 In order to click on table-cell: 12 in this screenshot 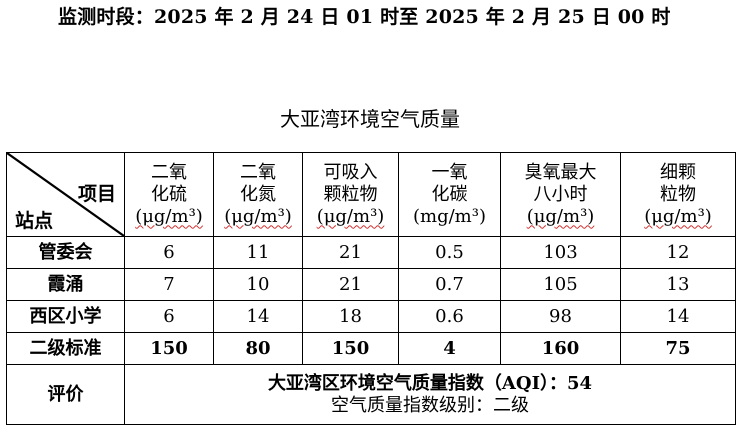, I will do `click(678, 252)`.